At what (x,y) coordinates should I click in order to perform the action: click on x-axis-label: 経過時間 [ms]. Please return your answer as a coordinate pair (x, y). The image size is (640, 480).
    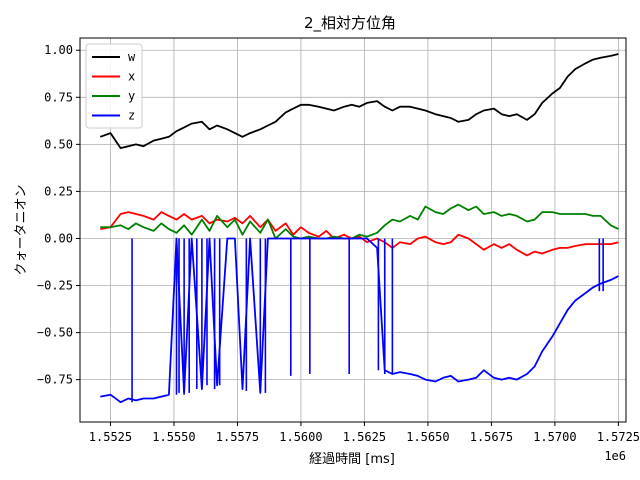
    Looking at the image, I should click on (352, 459).